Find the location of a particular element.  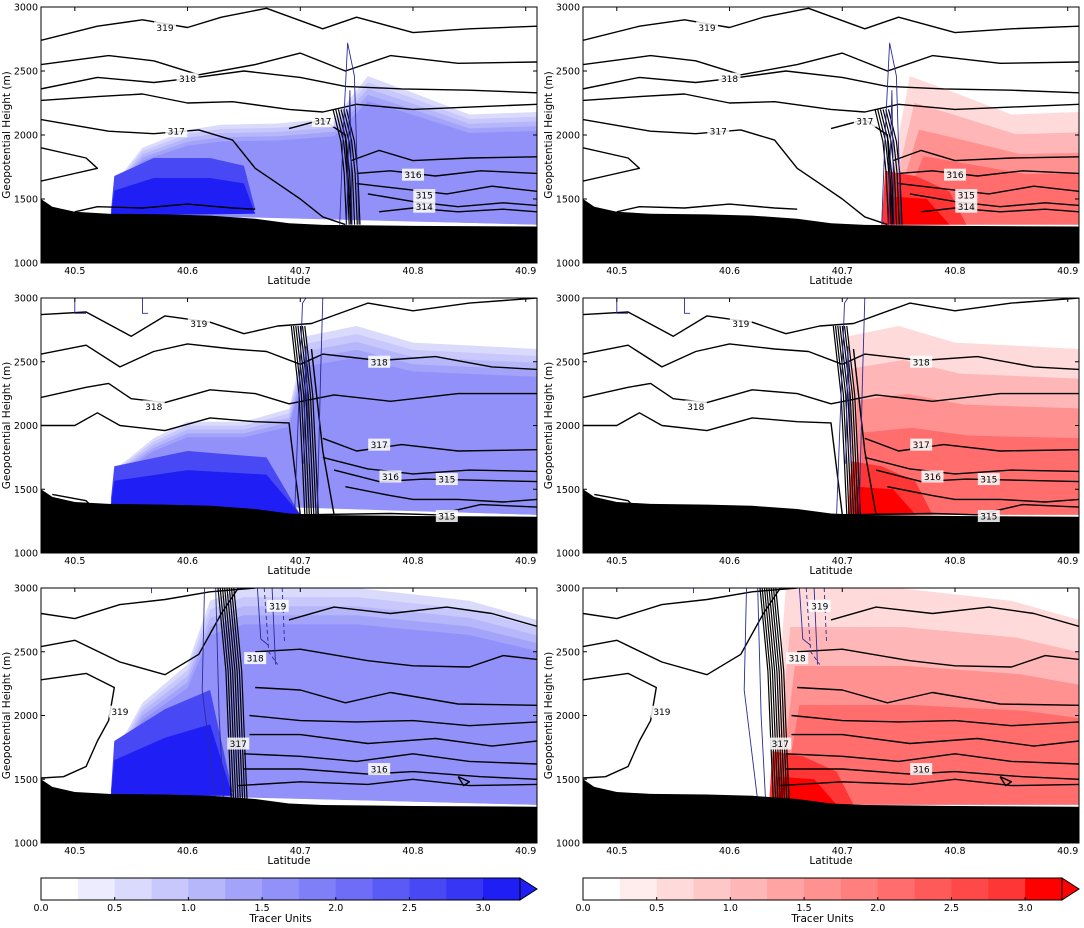

colorbar-tick-label: 0.0 is located at coordinates (40, 908).